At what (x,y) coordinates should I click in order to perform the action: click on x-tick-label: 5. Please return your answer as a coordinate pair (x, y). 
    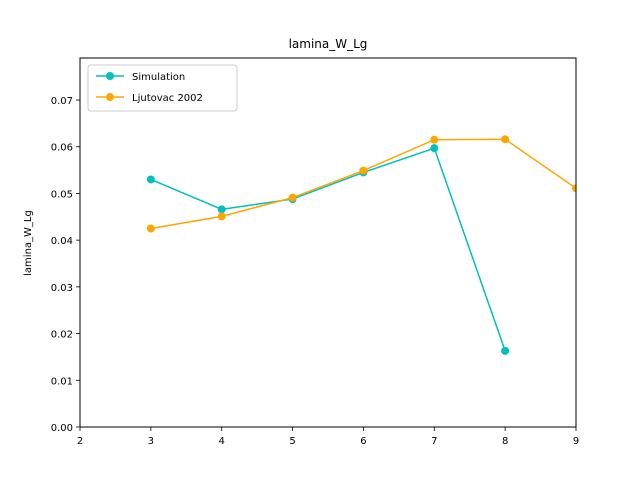
    Looking at the image, I should click on (292, 441).